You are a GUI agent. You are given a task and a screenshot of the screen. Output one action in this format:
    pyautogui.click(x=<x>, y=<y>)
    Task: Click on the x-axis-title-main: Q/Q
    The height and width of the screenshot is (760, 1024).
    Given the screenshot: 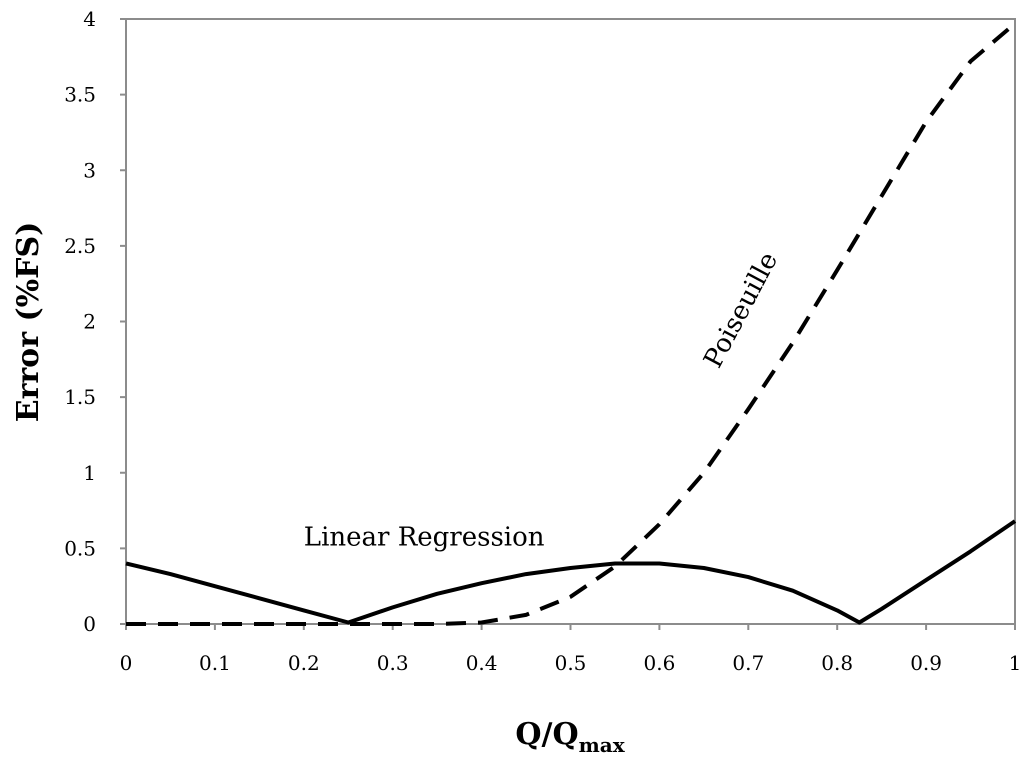 What is the action you would take?
    pyautogui.click(x=546, y=734)
    